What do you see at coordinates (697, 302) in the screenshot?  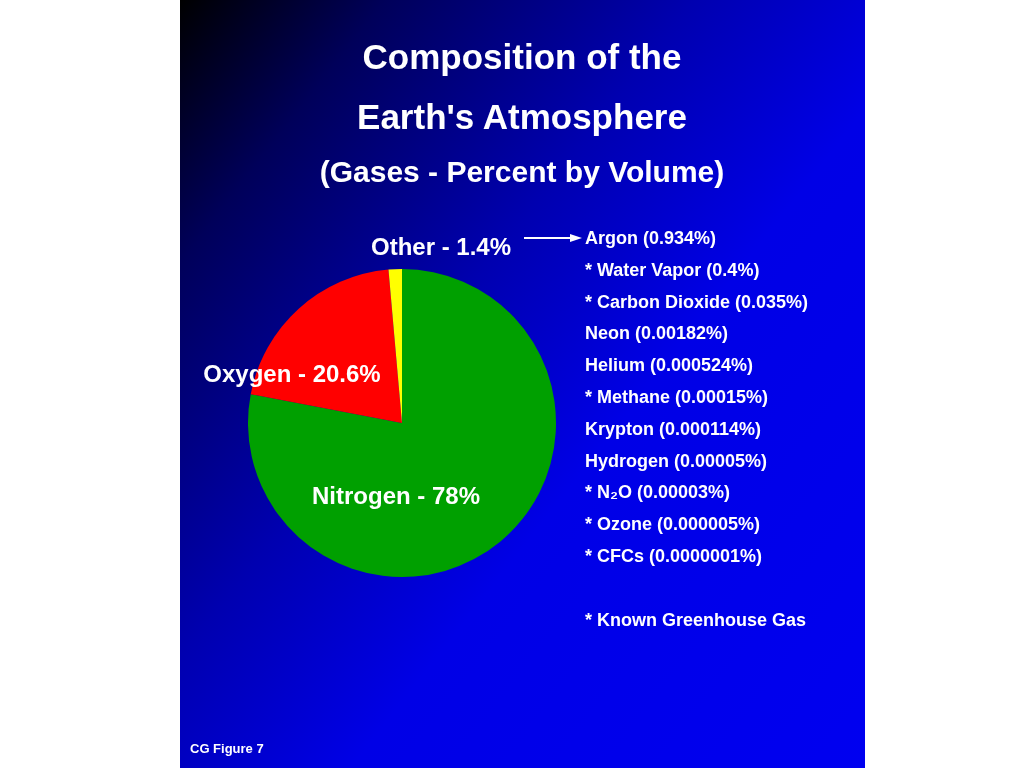 I see `text: * Carbon Dioxide (0.035%)` at bounding box center [697, 302].